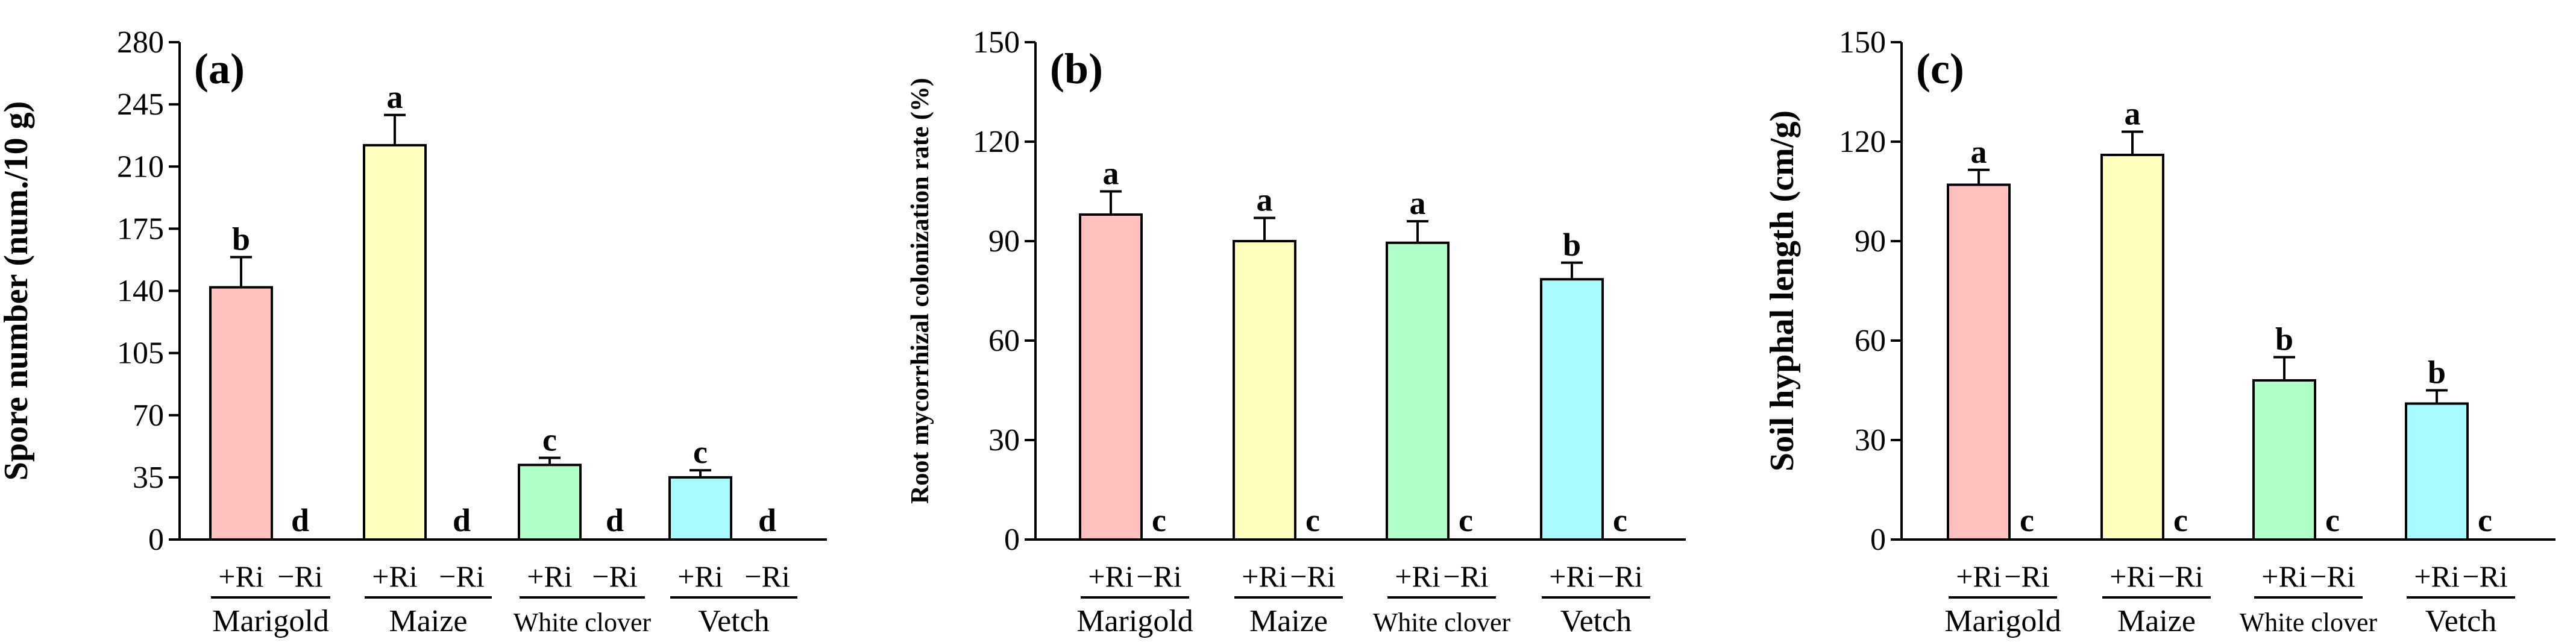 The image size is (2576, 642). Describe the element at coordinates (17, 291) in the screenshot. I see `y-axis-title: Spore number (num./10 g)` at that location.